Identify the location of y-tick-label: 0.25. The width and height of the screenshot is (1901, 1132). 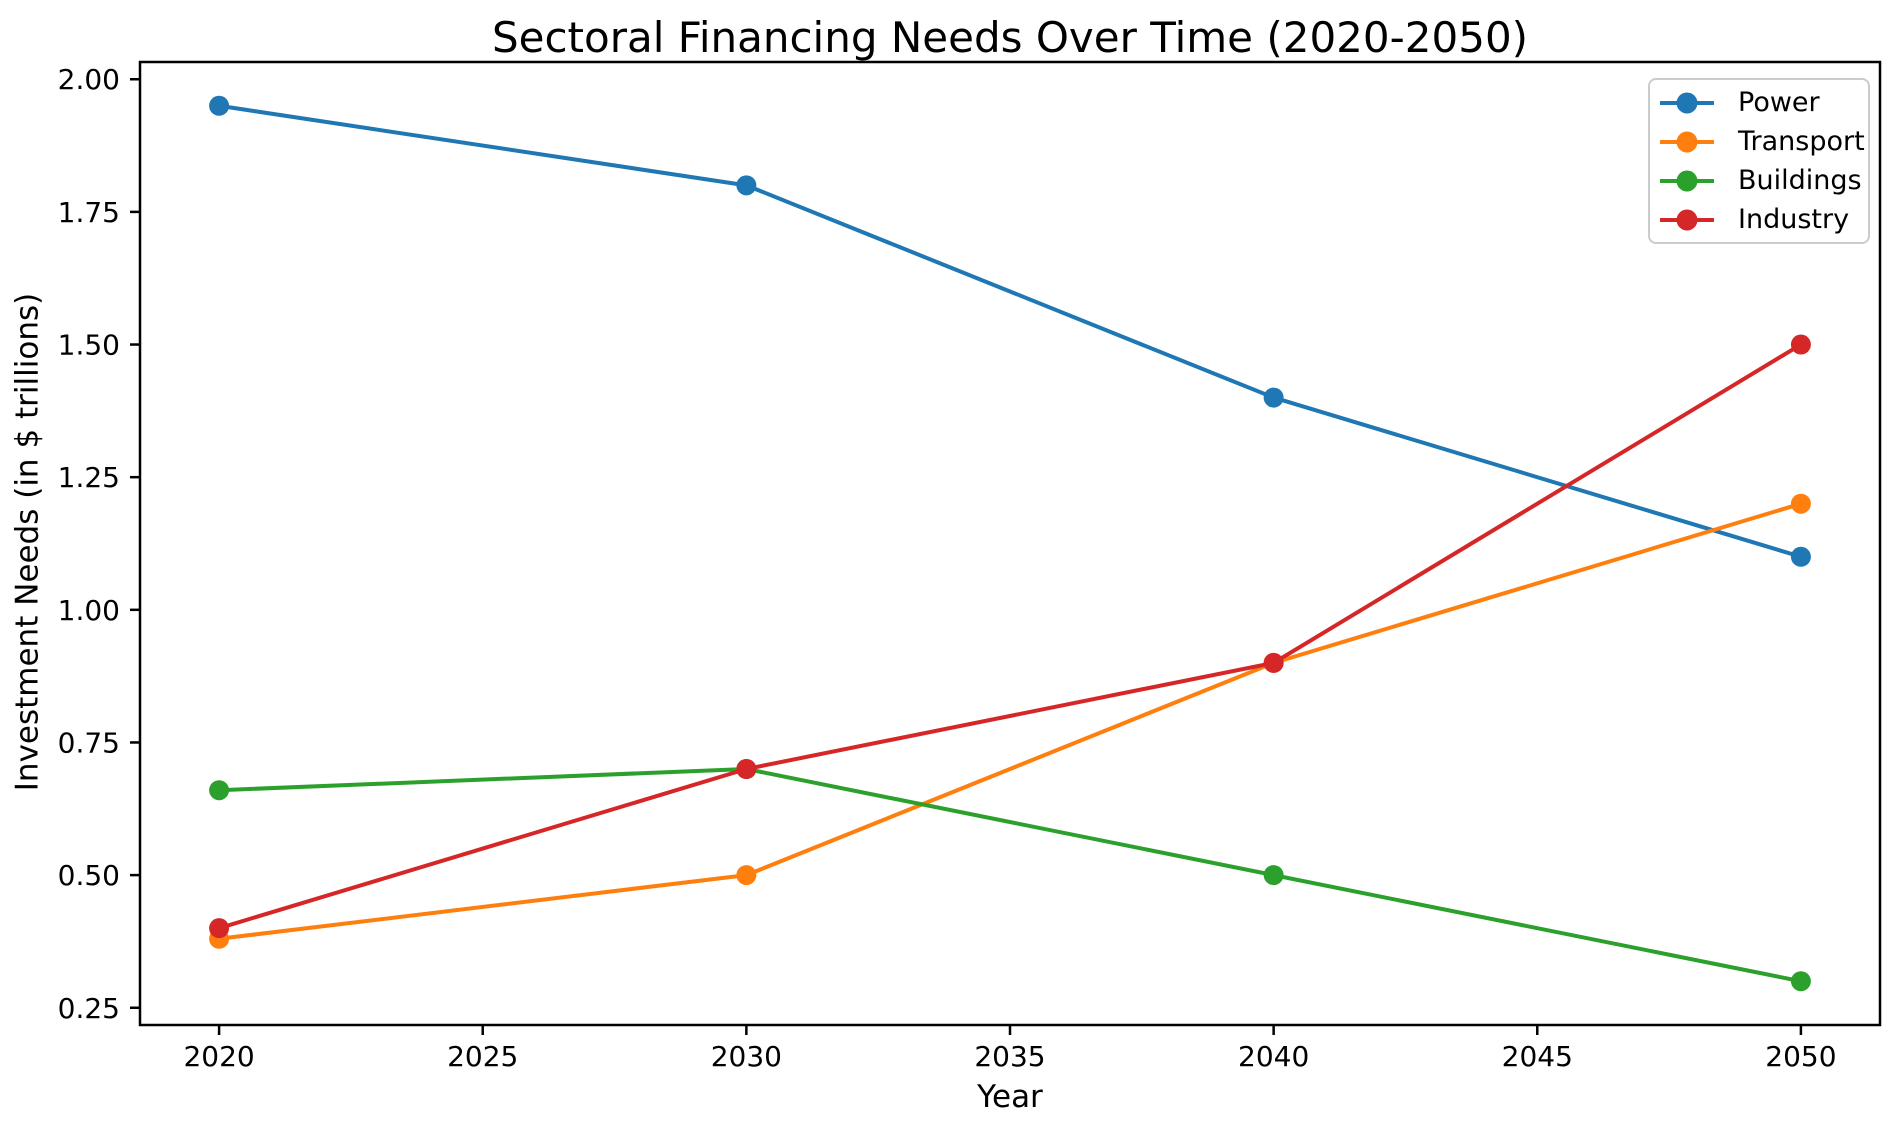
(89, 1008).